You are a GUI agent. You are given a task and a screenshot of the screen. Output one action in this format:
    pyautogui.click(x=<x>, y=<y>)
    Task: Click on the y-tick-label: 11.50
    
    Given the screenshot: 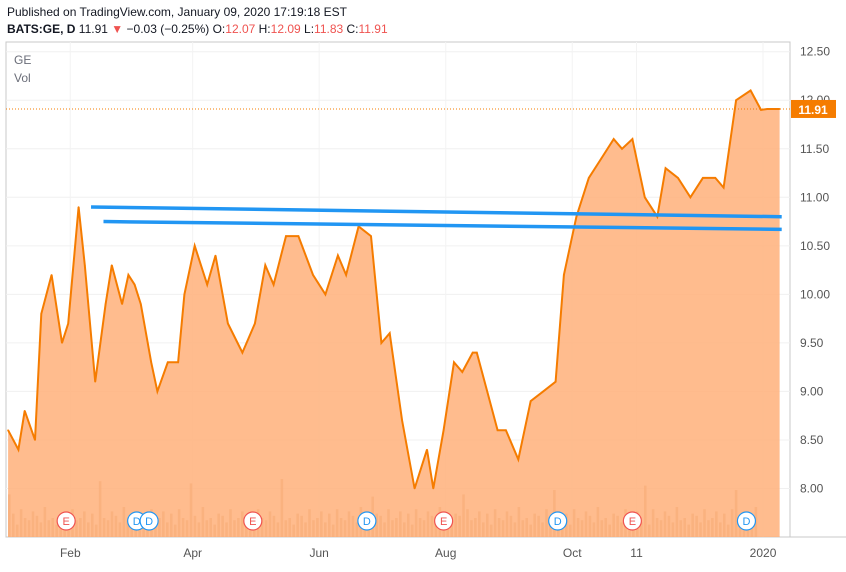 What is the action you would take?
    pyautogui.click(x=814, y=149)
    